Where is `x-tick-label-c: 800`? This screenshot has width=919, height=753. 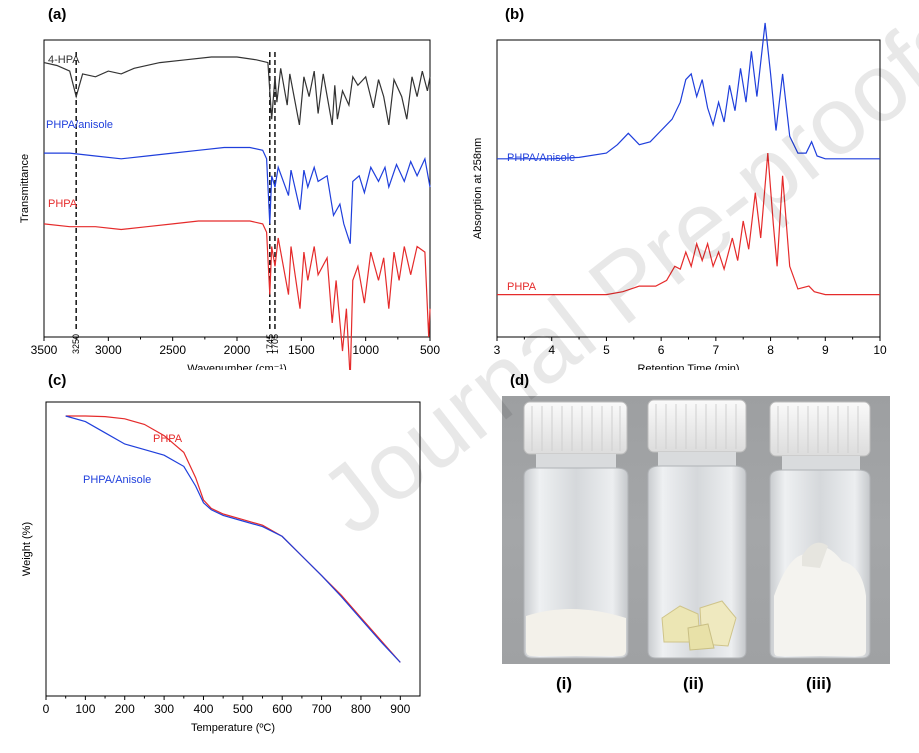
x-tick-label-c: 800 is located at coordinates (361, 709).